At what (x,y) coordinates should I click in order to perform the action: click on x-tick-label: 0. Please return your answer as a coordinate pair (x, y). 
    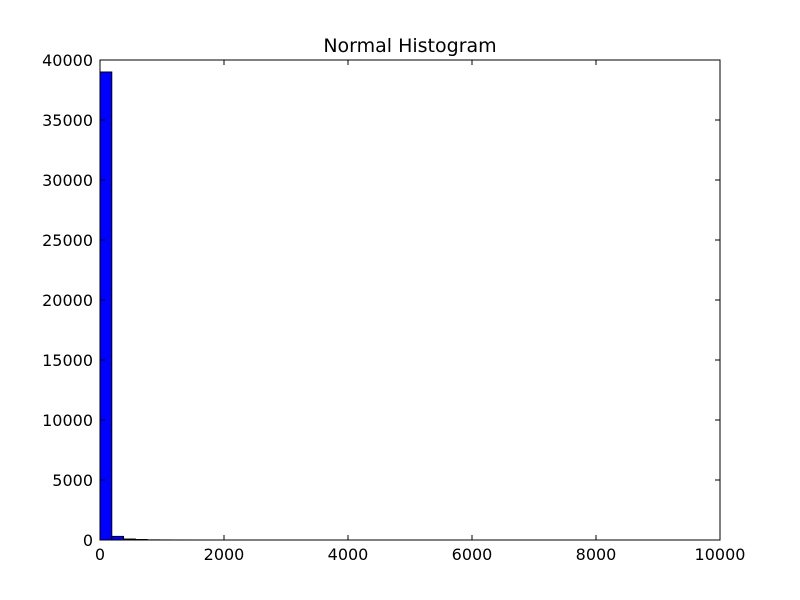
    Looking at the image, I should click on (100, 554).